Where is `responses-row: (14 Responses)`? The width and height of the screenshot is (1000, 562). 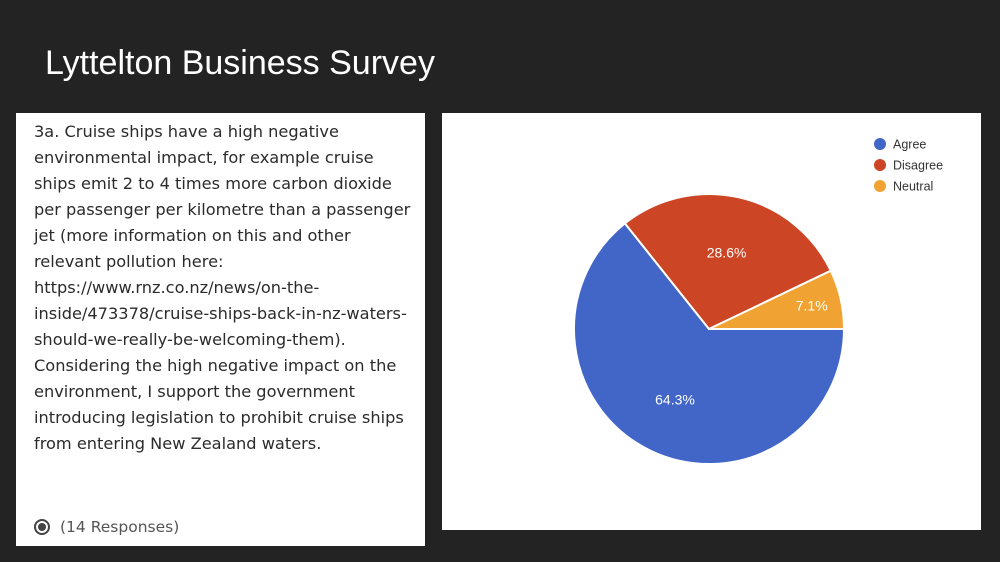 responses-row: (14 Responses) is located at coordinates (106, 527).